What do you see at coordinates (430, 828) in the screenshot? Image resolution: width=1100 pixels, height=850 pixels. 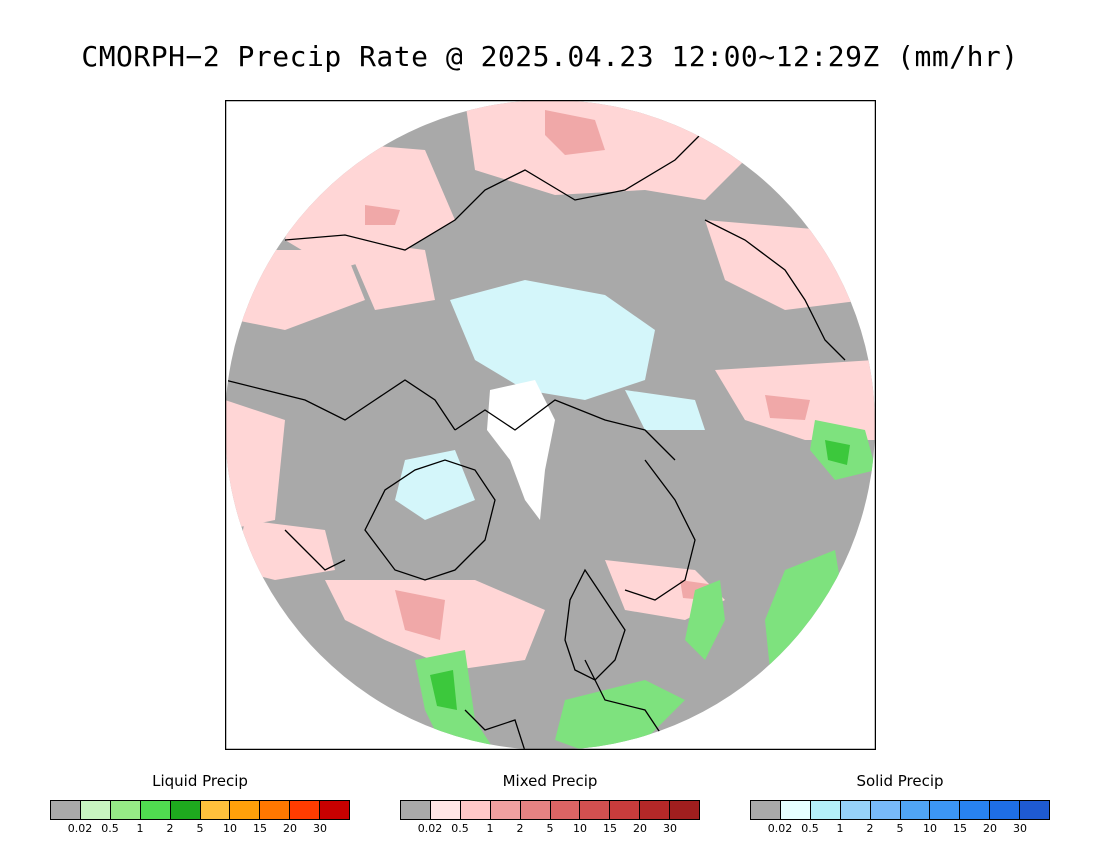 I see `legend-mixed-tick-label: 0.02` at bounding box center [430, 828].